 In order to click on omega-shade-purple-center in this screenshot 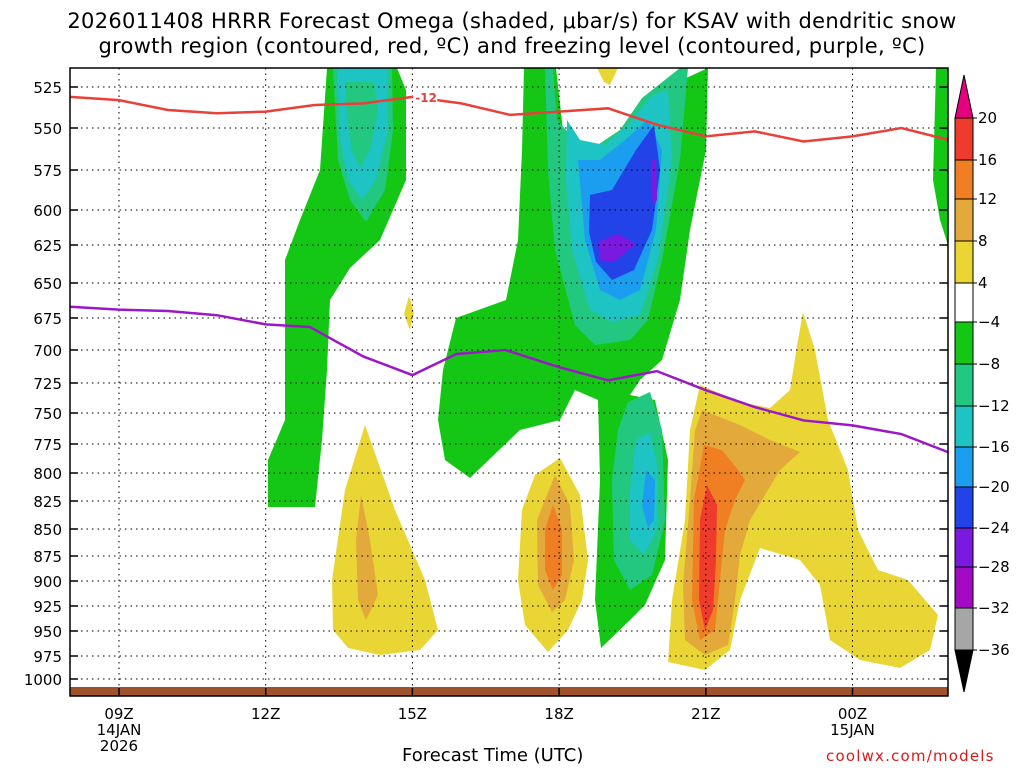, I will do `click(617, 248)`.